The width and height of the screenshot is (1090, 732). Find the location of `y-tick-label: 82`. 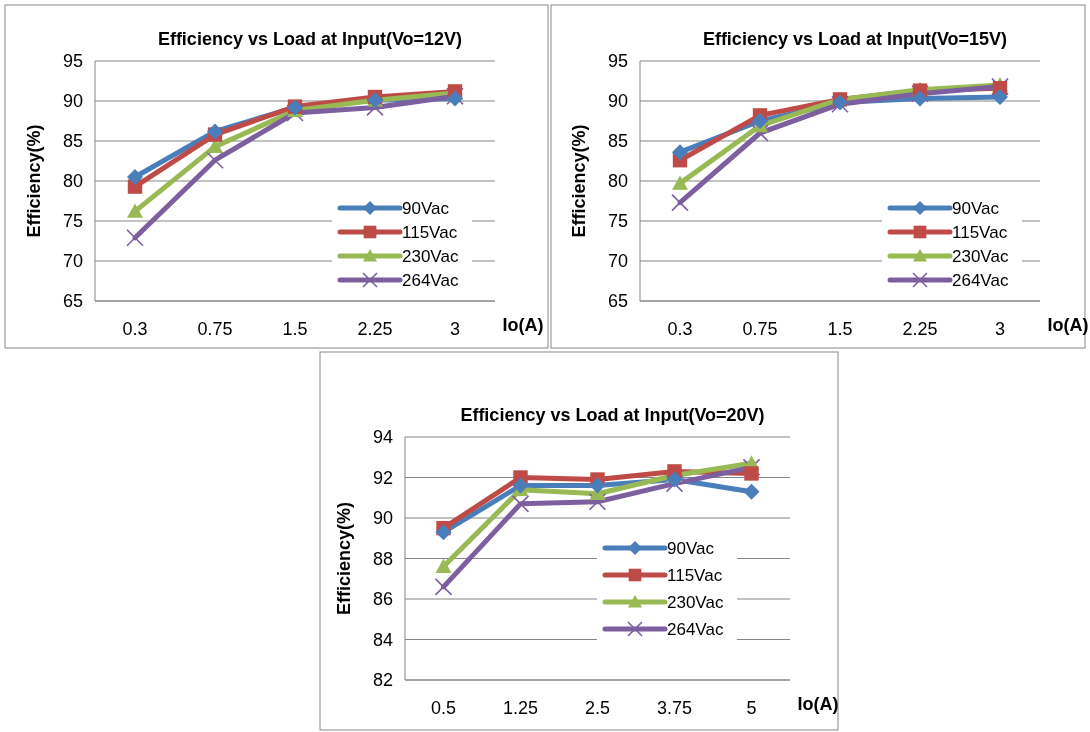

y-tick-label: 82 is located at coordinates (382, 680).